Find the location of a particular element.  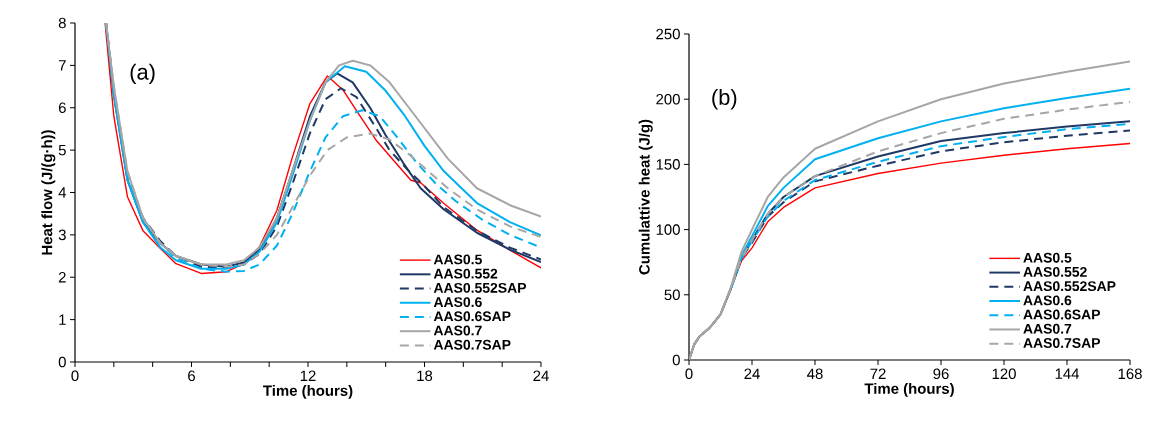

y-tick-label: 200 is located at coordinates (668, 99).